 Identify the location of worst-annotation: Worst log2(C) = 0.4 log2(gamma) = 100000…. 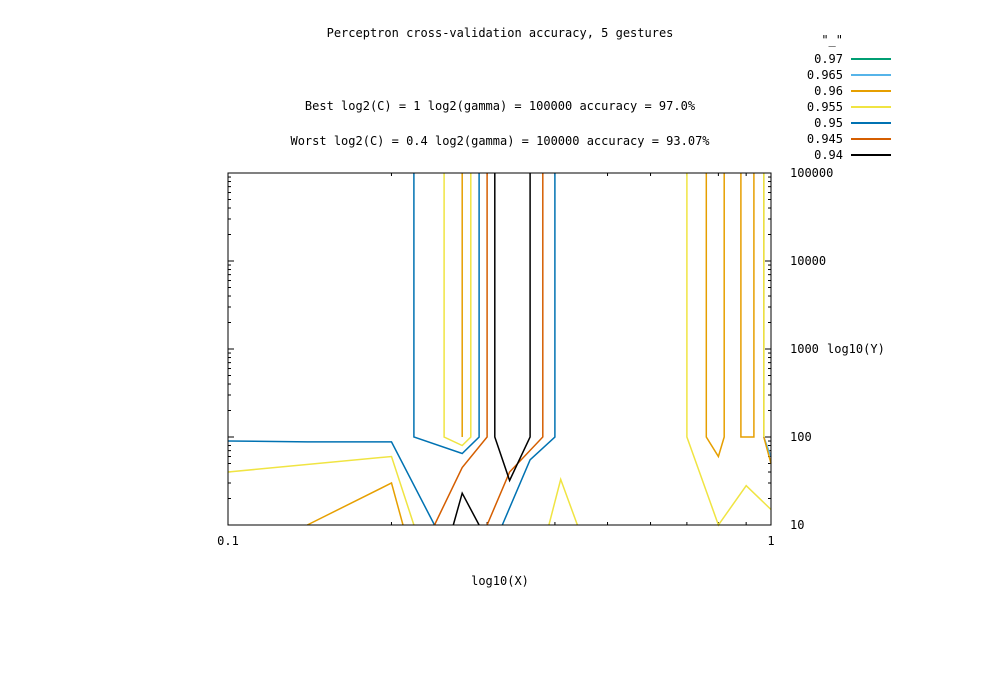
(500, 141).